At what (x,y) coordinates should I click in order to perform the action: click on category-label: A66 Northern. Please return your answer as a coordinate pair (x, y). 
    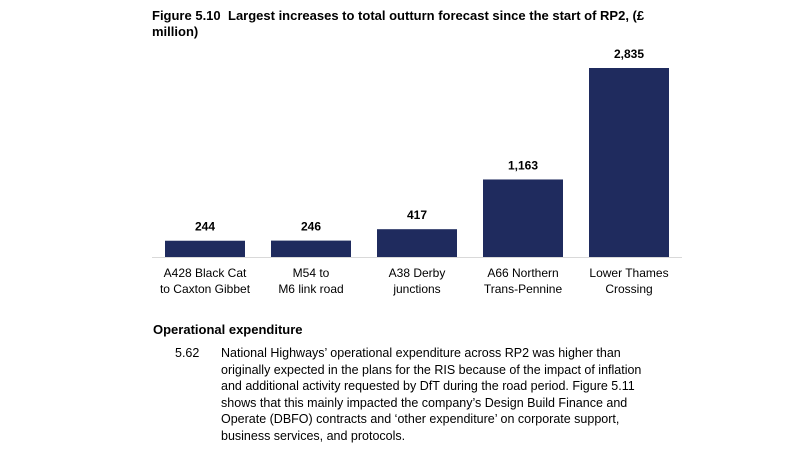
    Looking at the image, I should click on (522, 273).